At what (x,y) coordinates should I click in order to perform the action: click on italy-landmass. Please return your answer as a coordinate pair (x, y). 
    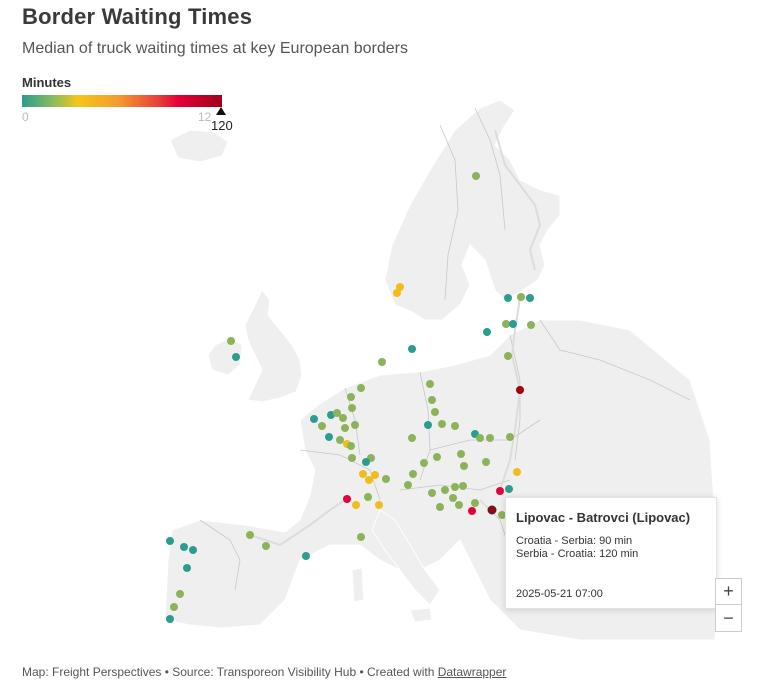
    Looking at the image, I should click on (406, 557).